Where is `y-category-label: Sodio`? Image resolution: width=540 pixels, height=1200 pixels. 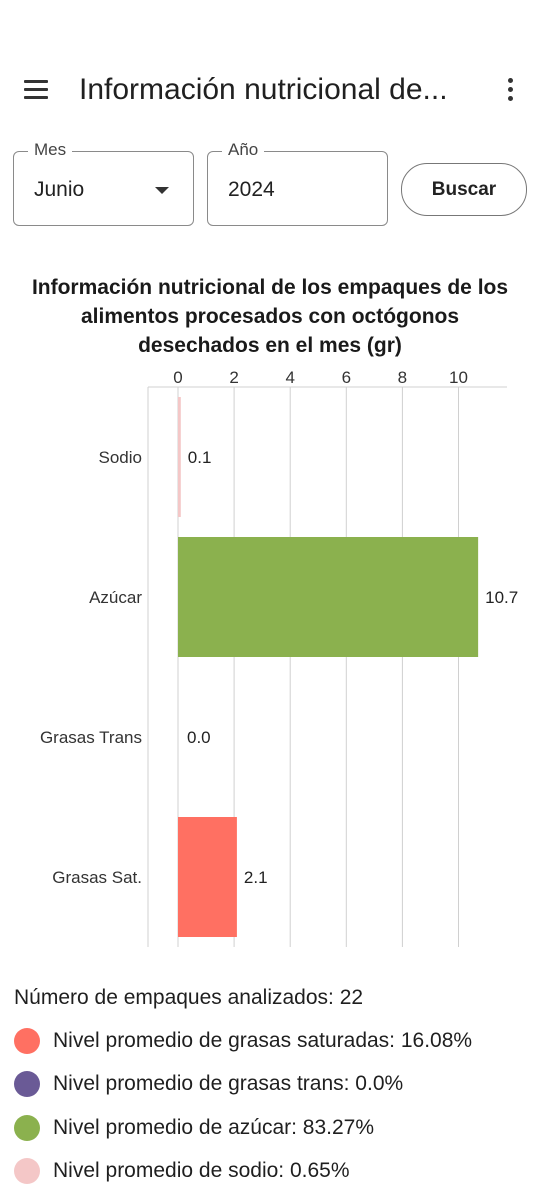 y-category-label: Sodio is located at coordinates (120, 457).